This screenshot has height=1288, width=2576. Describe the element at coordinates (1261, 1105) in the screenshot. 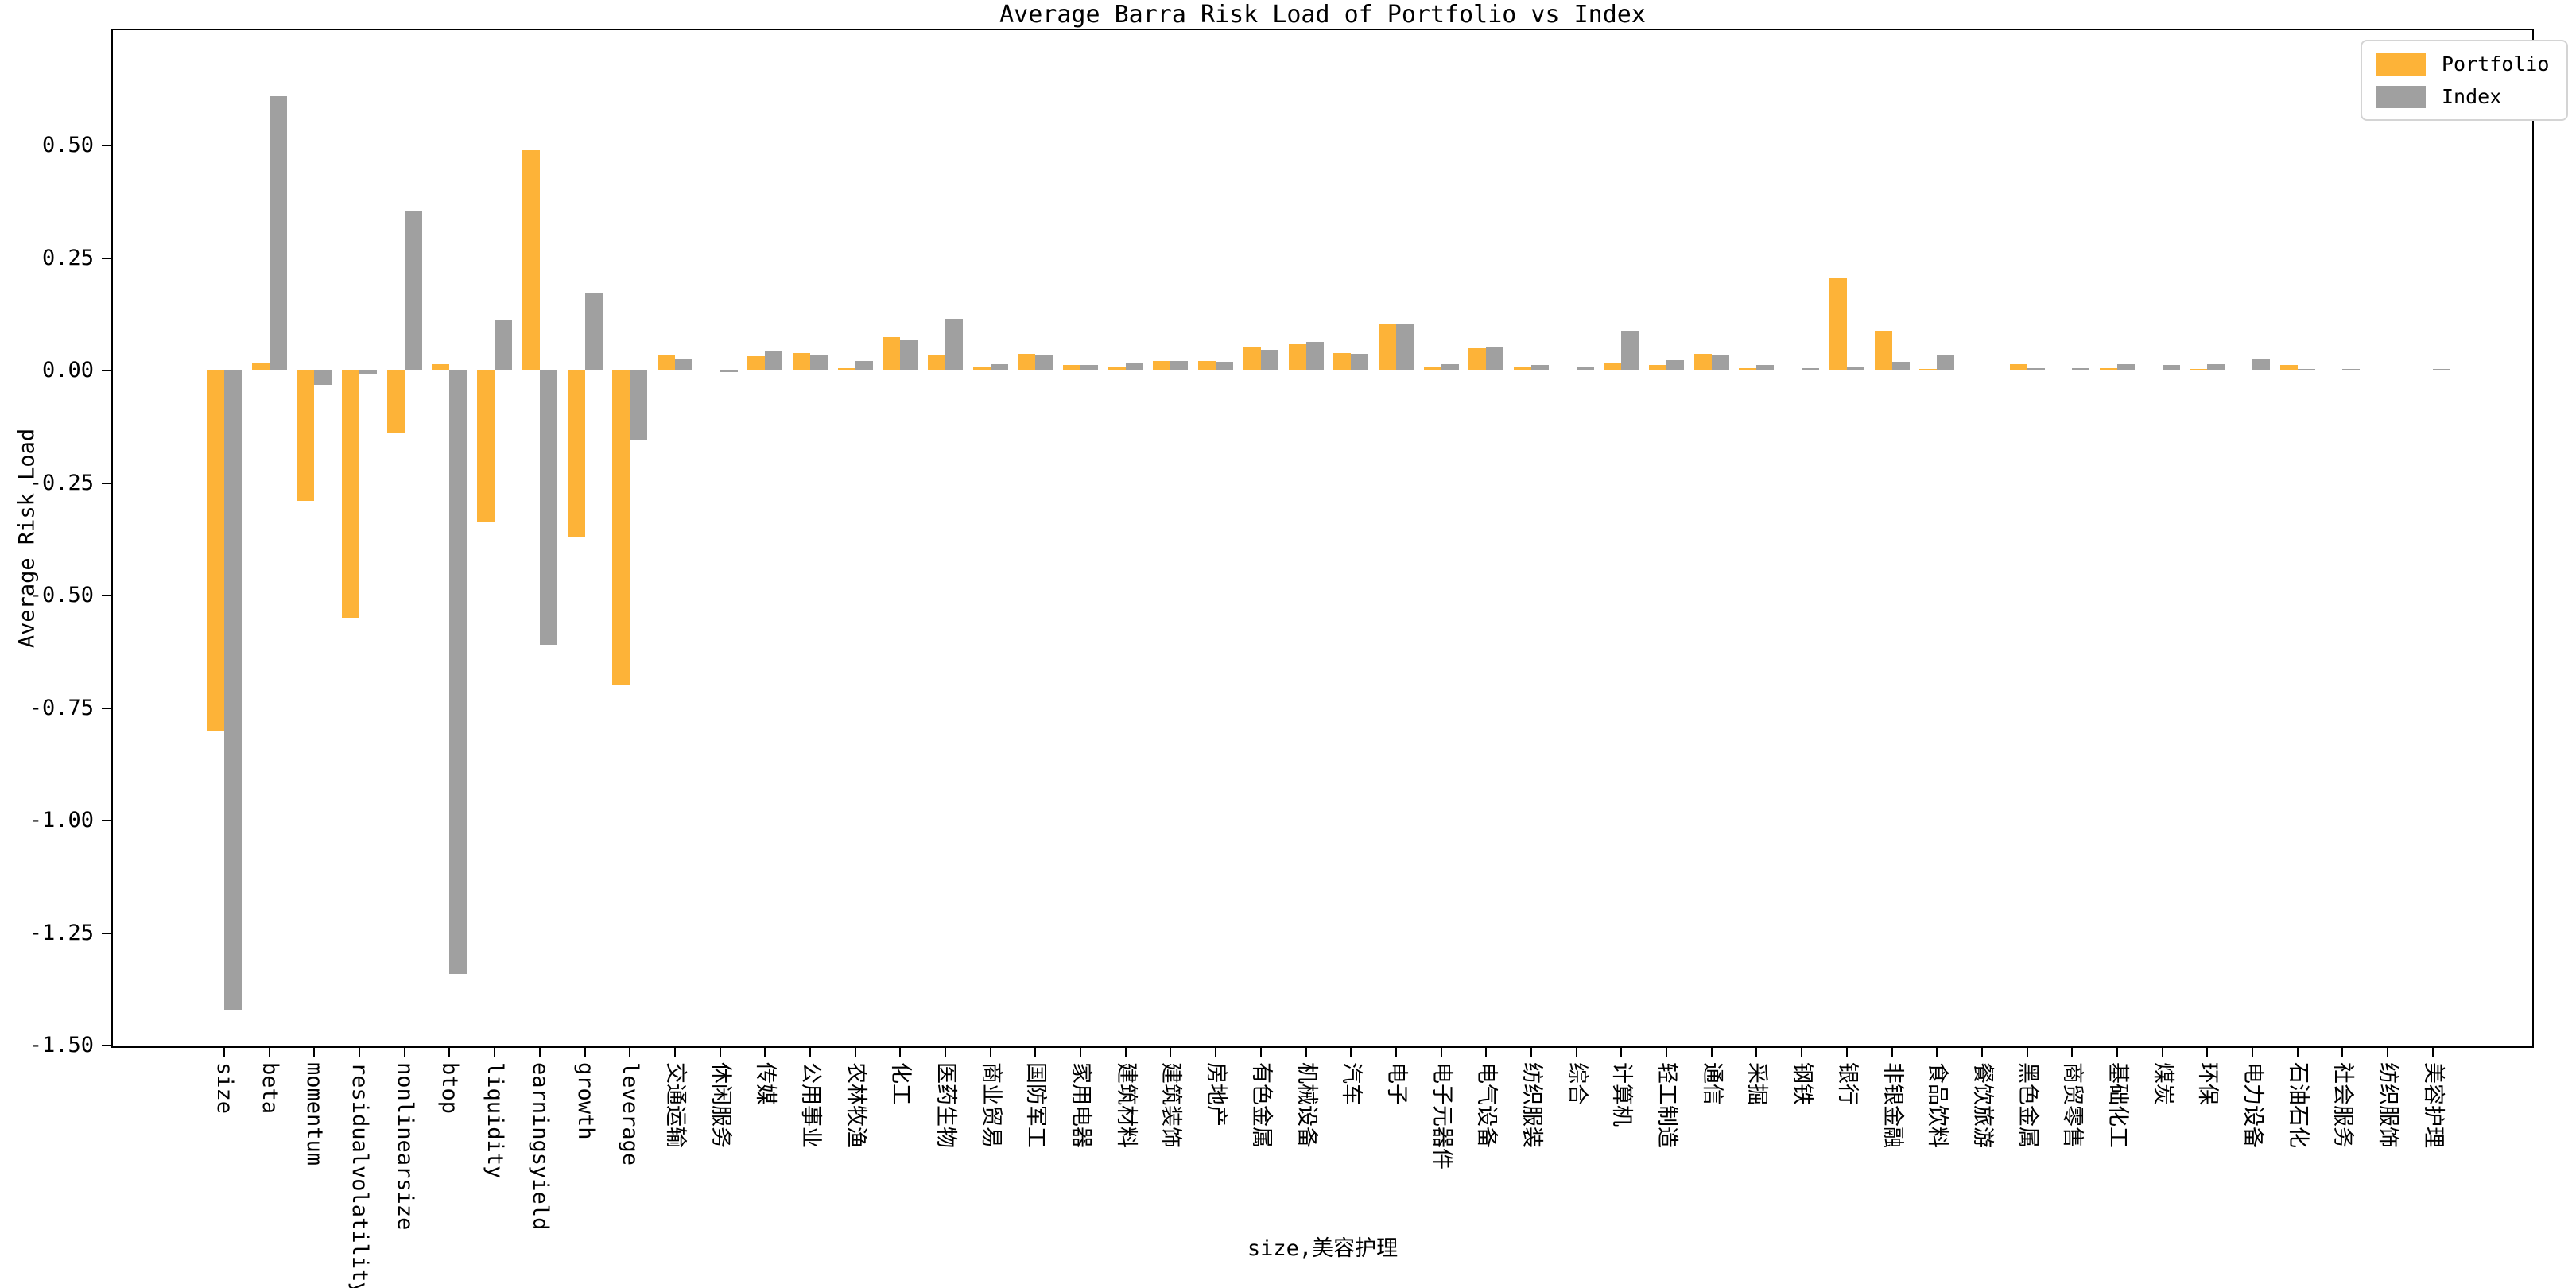

I see `x-tick-label-23: 有色金属` at that location.